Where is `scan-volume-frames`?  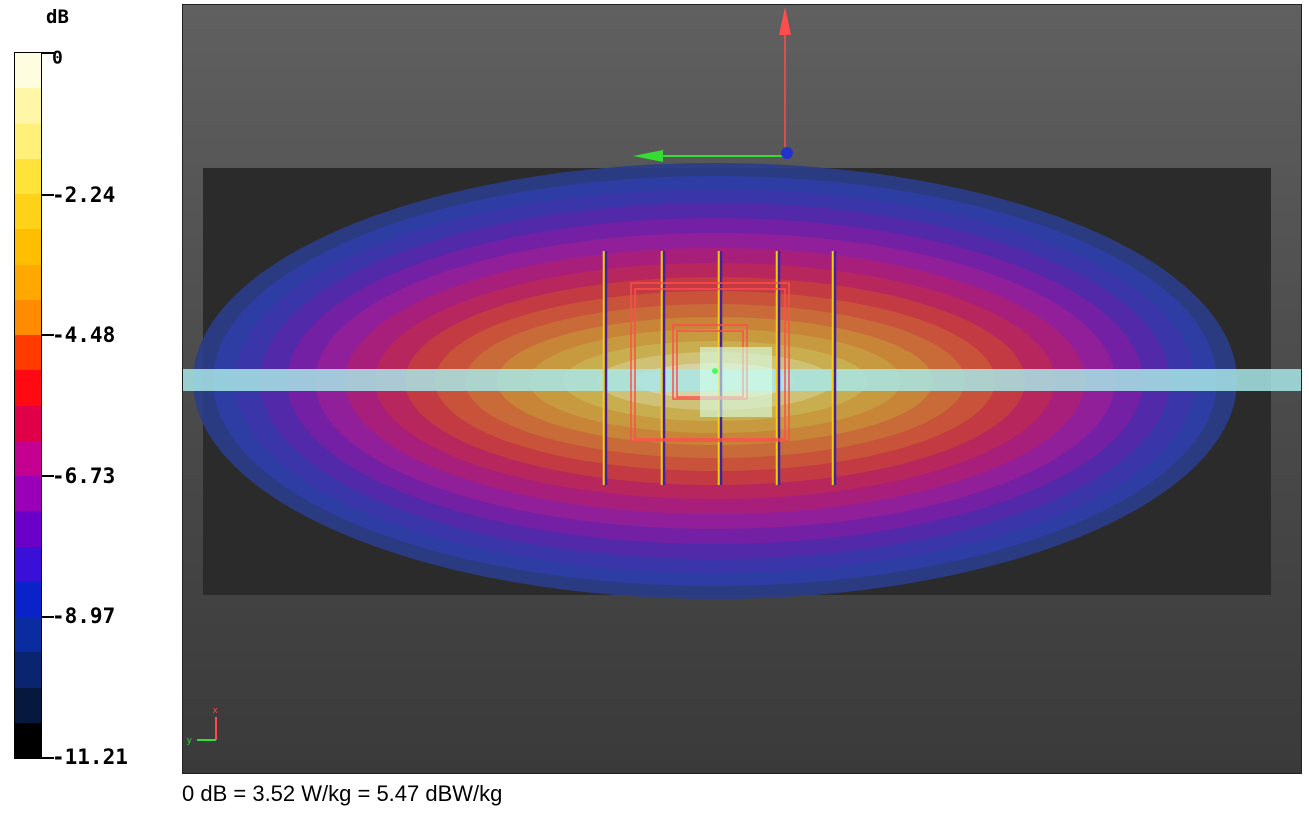
scan-volume-frames is located at coordinates (710, 362).